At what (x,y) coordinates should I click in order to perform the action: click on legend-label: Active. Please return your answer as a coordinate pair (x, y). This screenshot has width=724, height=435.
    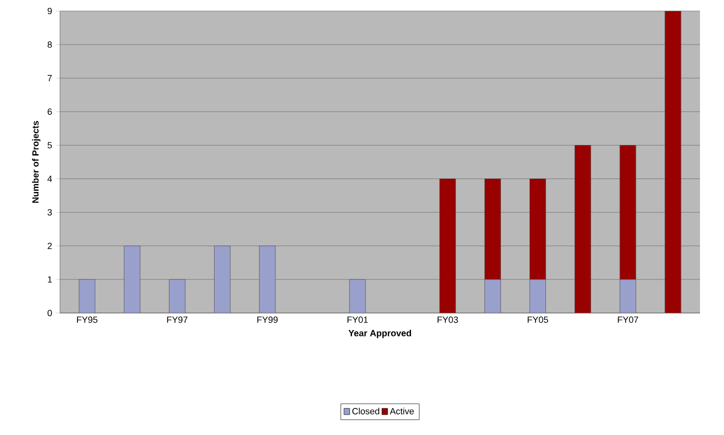
    Looking at the image, I should click on (402, 411).